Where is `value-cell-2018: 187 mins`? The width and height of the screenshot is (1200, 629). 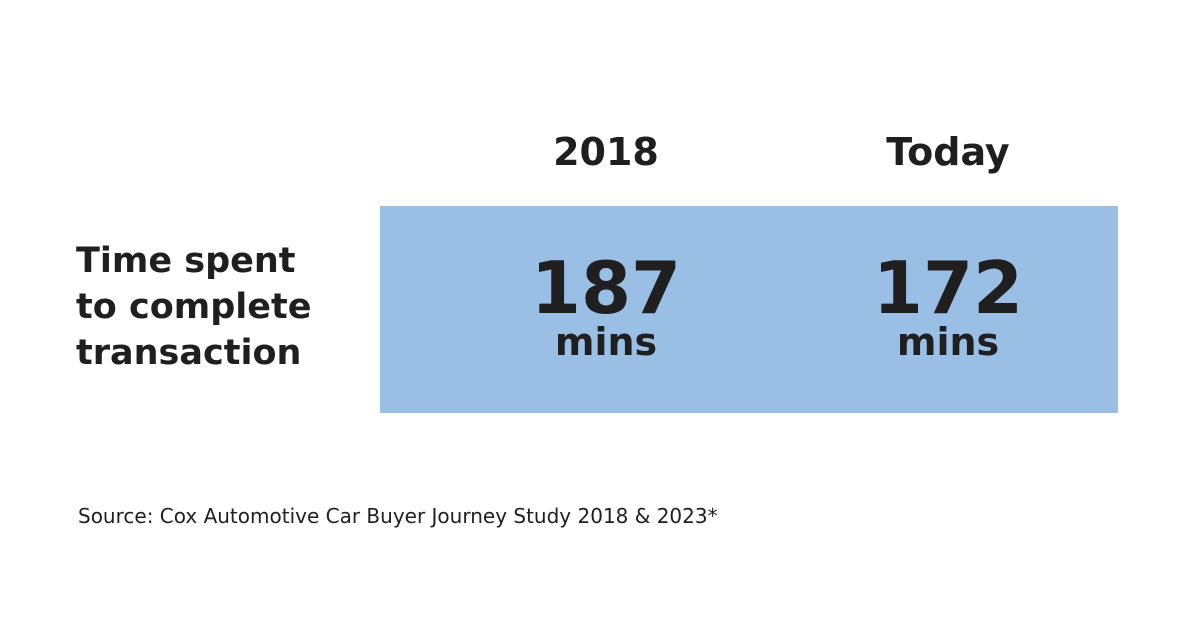
value-cell-2018: 187 mins is located at coordinates (606, 305).